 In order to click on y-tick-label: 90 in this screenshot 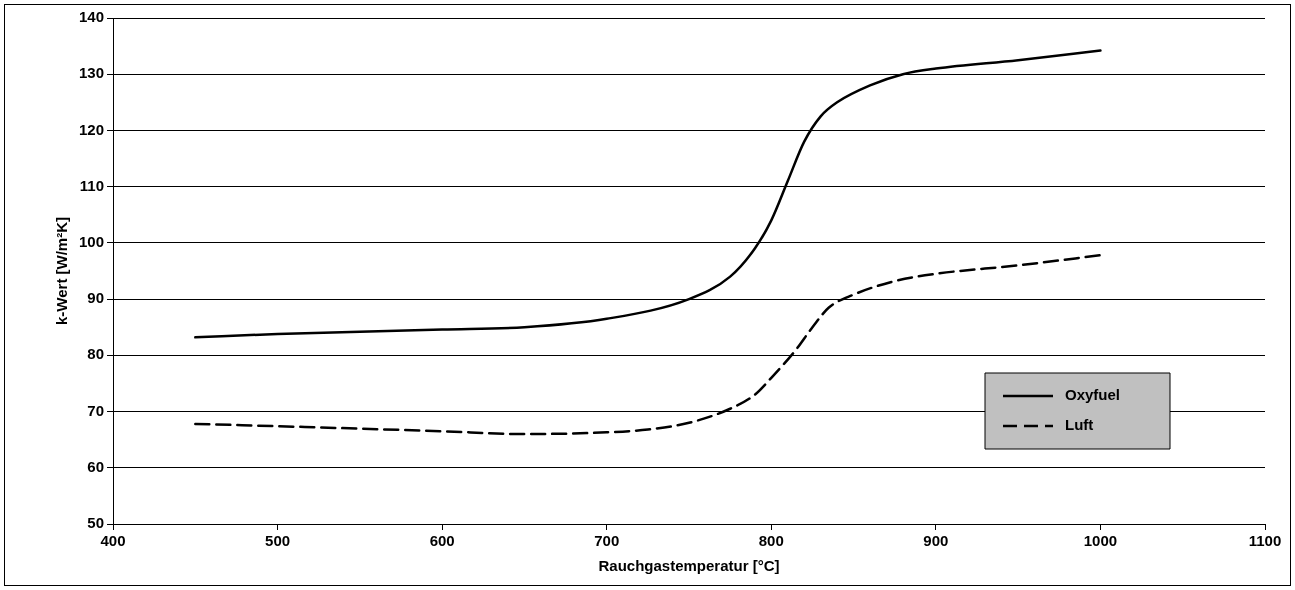, I will do `click(96, 298)`.